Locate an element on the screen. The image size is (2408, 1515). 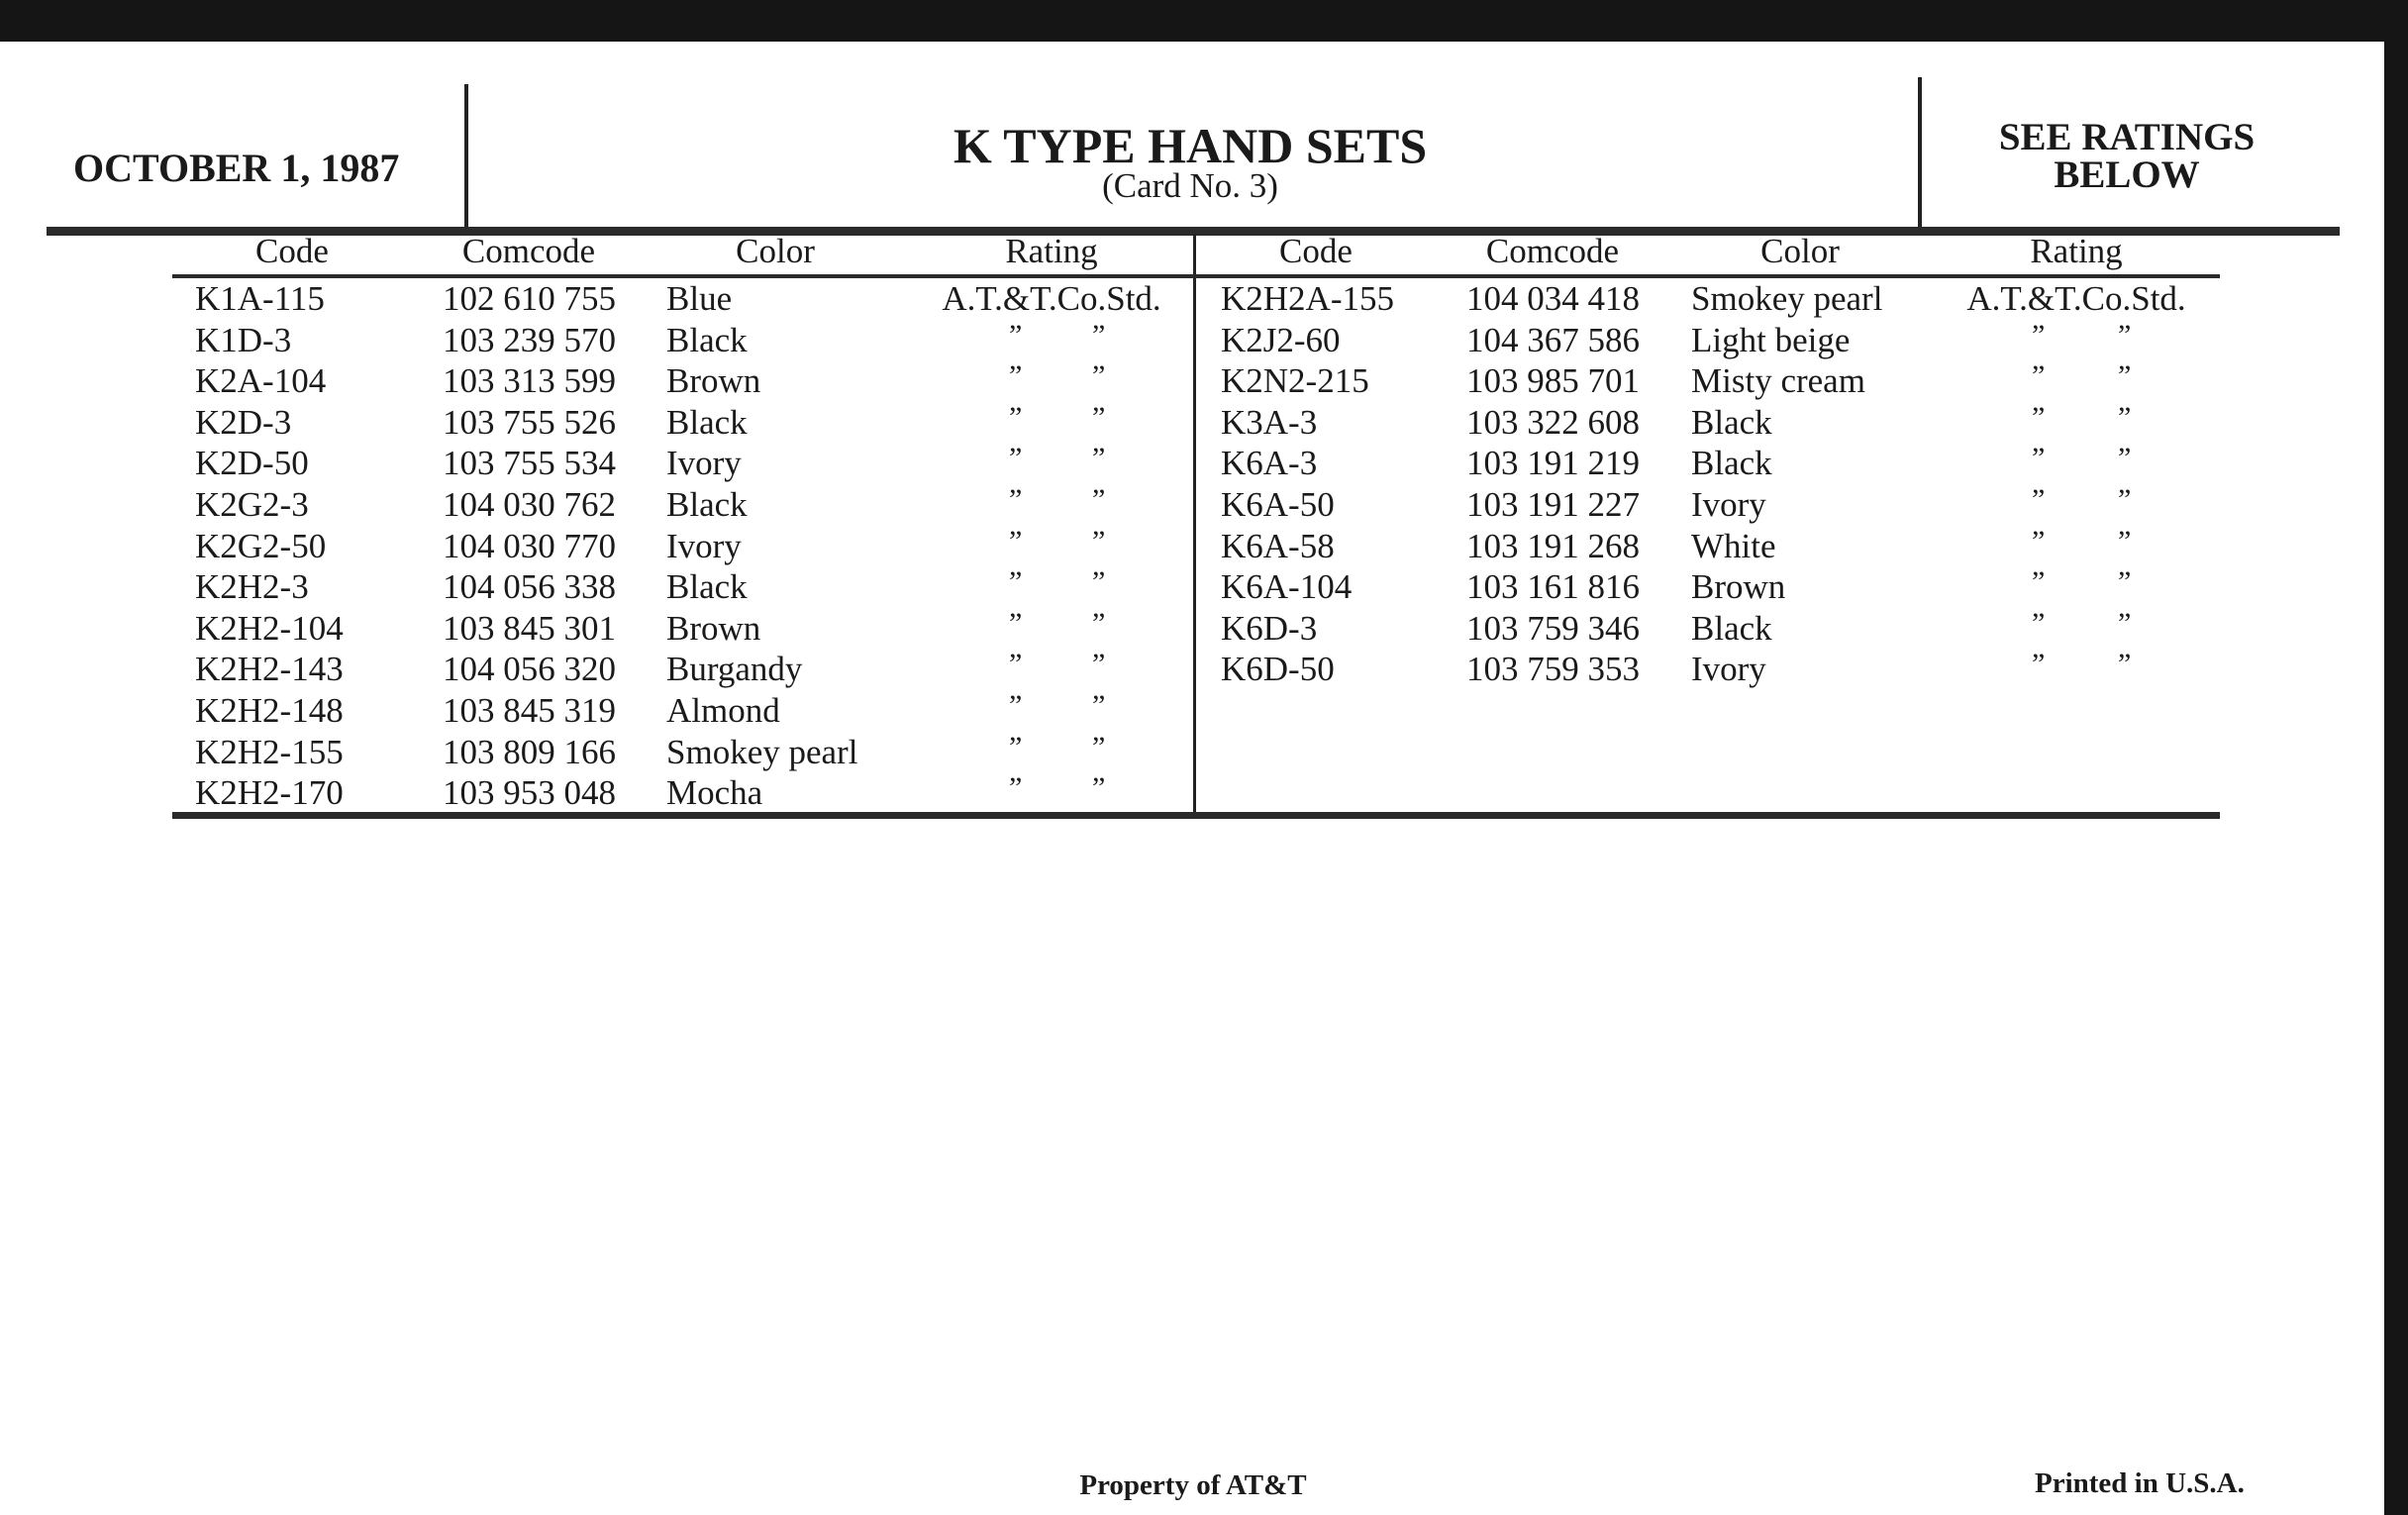
cell-comcode: 103 191 227 is located at coordinates (1553, 504).